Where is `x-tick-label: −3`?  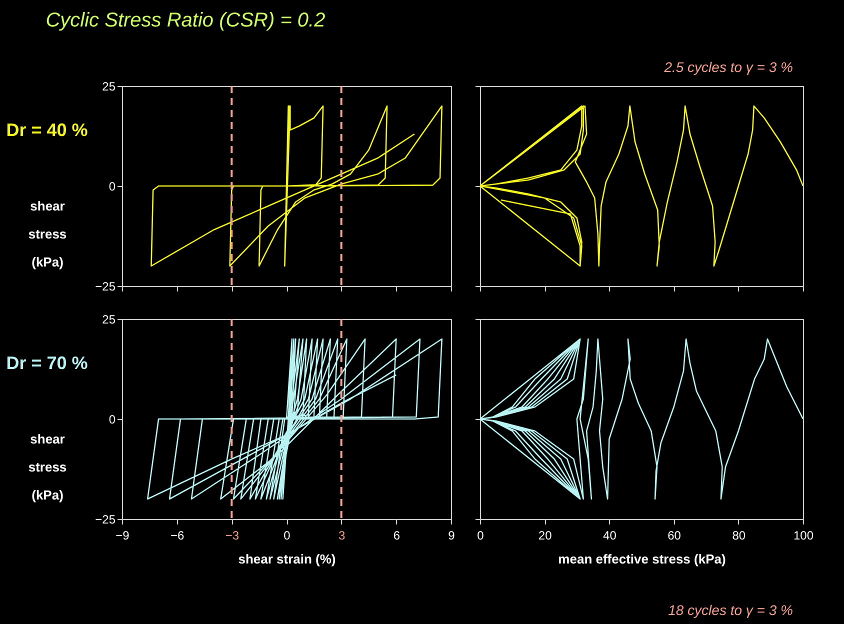
x-tick-label: −3 is located at coordinates (232, 535).